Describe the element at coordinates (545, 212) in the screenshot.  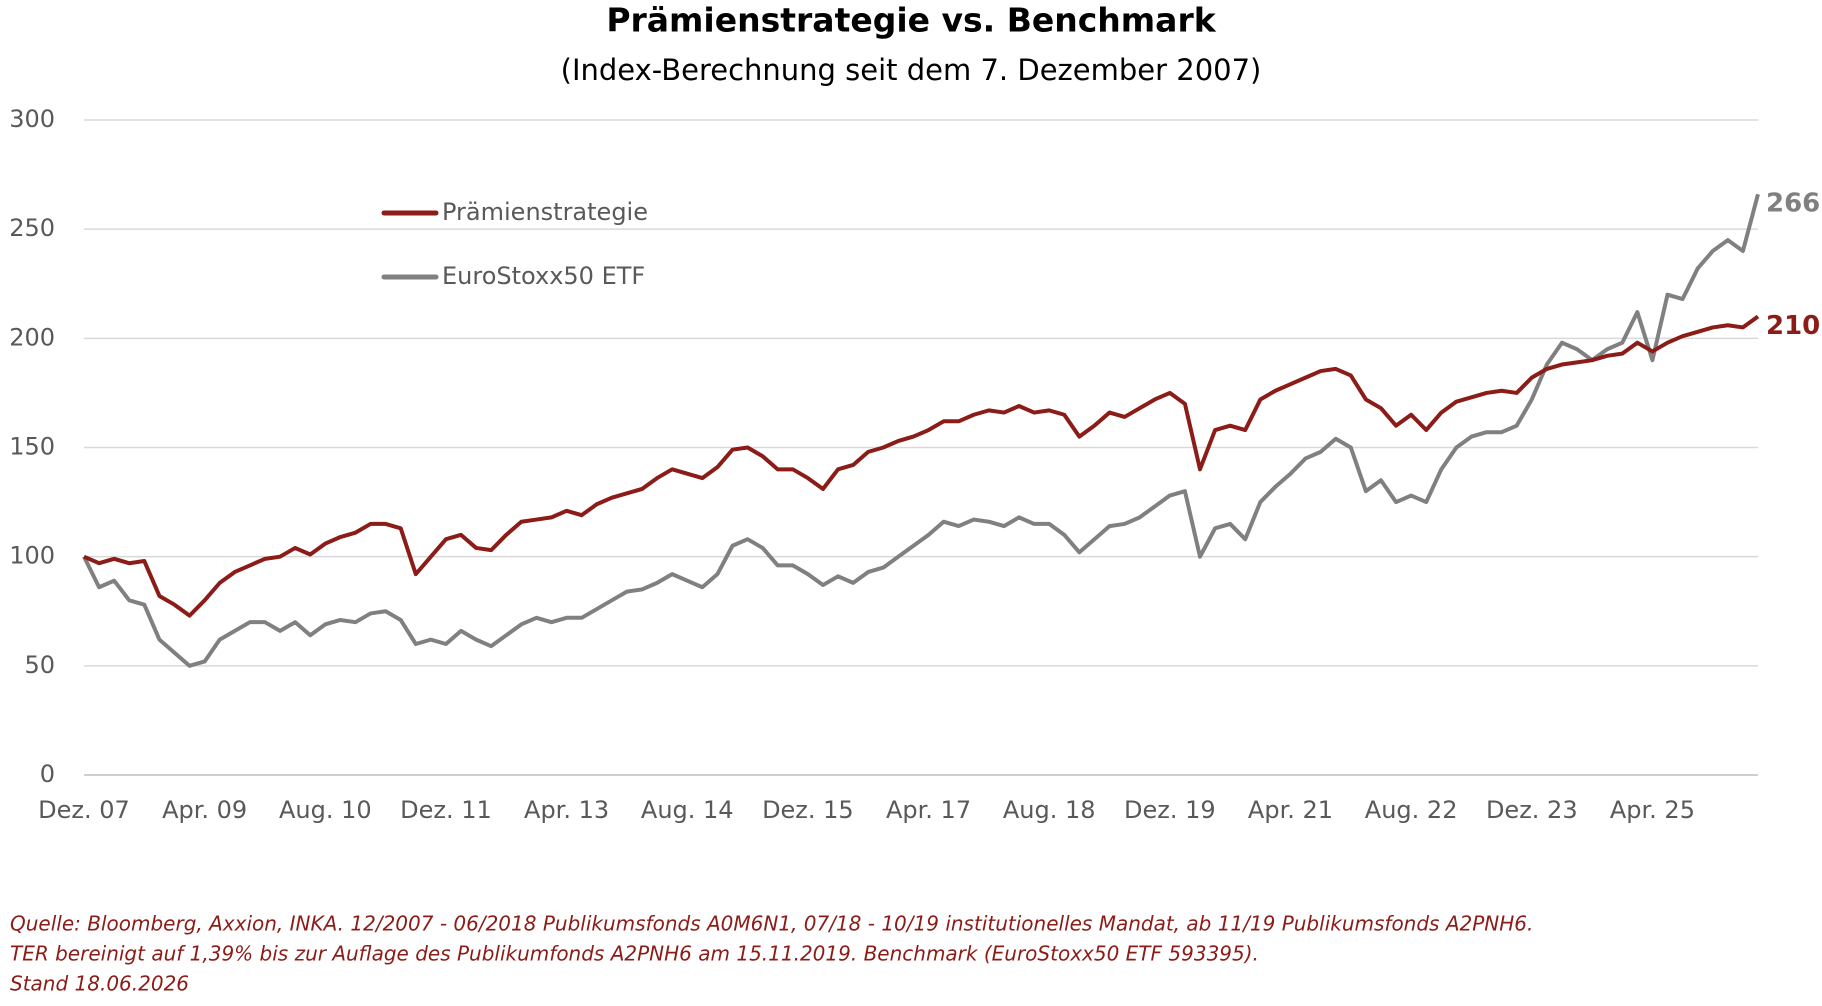
I see `legend-label: Prämienstrategie` at that location.